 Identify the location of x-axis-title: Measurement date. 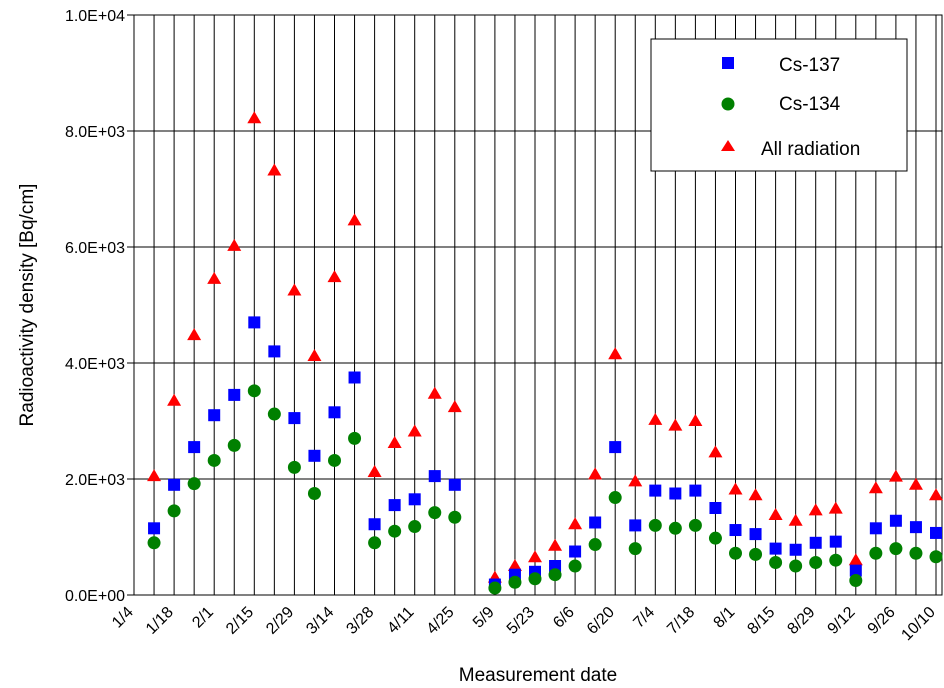
(538, 675).